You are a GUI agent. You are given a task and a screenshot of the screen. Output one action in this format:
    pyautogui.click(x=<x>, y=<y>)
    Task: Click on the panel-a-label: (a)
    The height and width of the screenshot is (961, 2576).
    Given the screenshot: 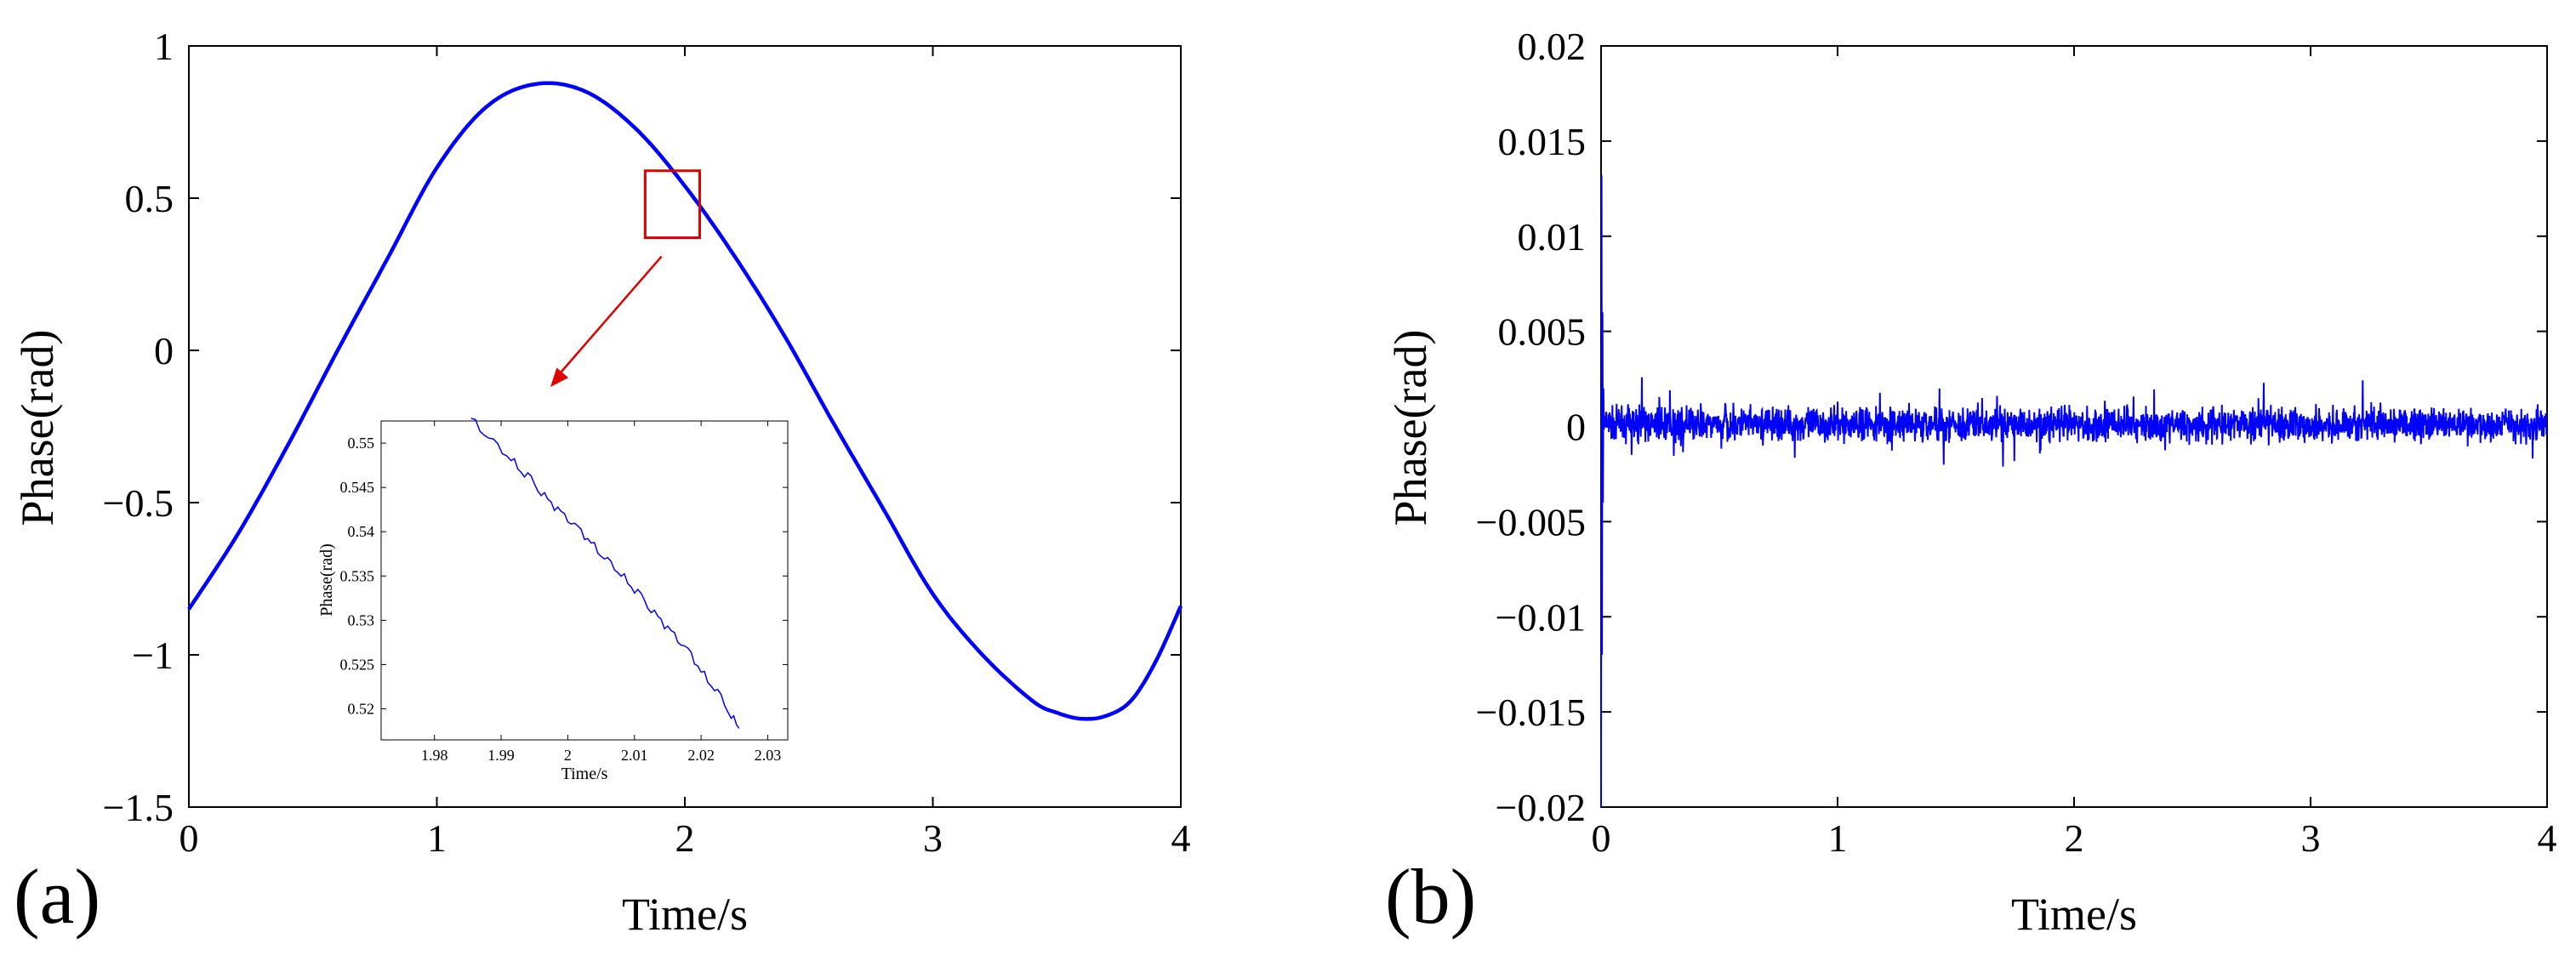 What is the action you would take?
    pyautogui.click(x=57, y=897)
    